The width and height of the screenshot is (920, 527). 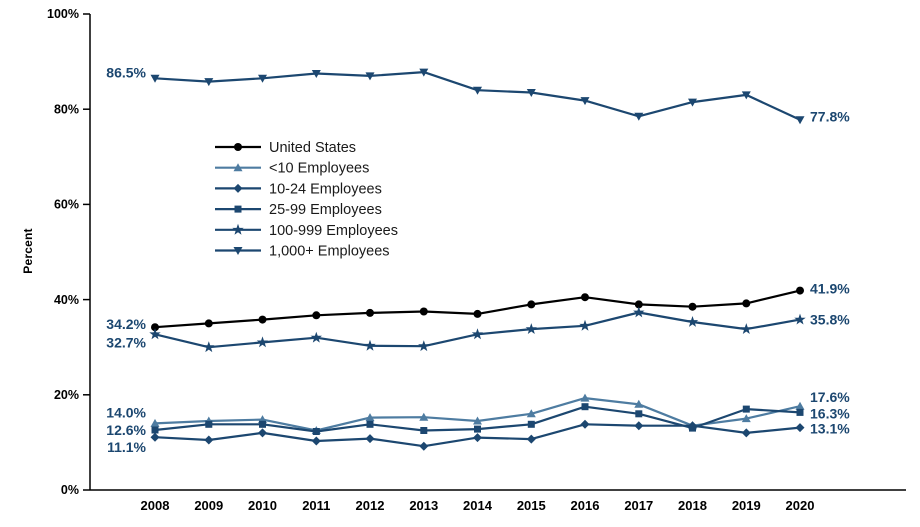 What do you see at coordinates (585, 505) in the screenshot?
I see `x-tick-label: 2016` at bounding box center [585, 505].